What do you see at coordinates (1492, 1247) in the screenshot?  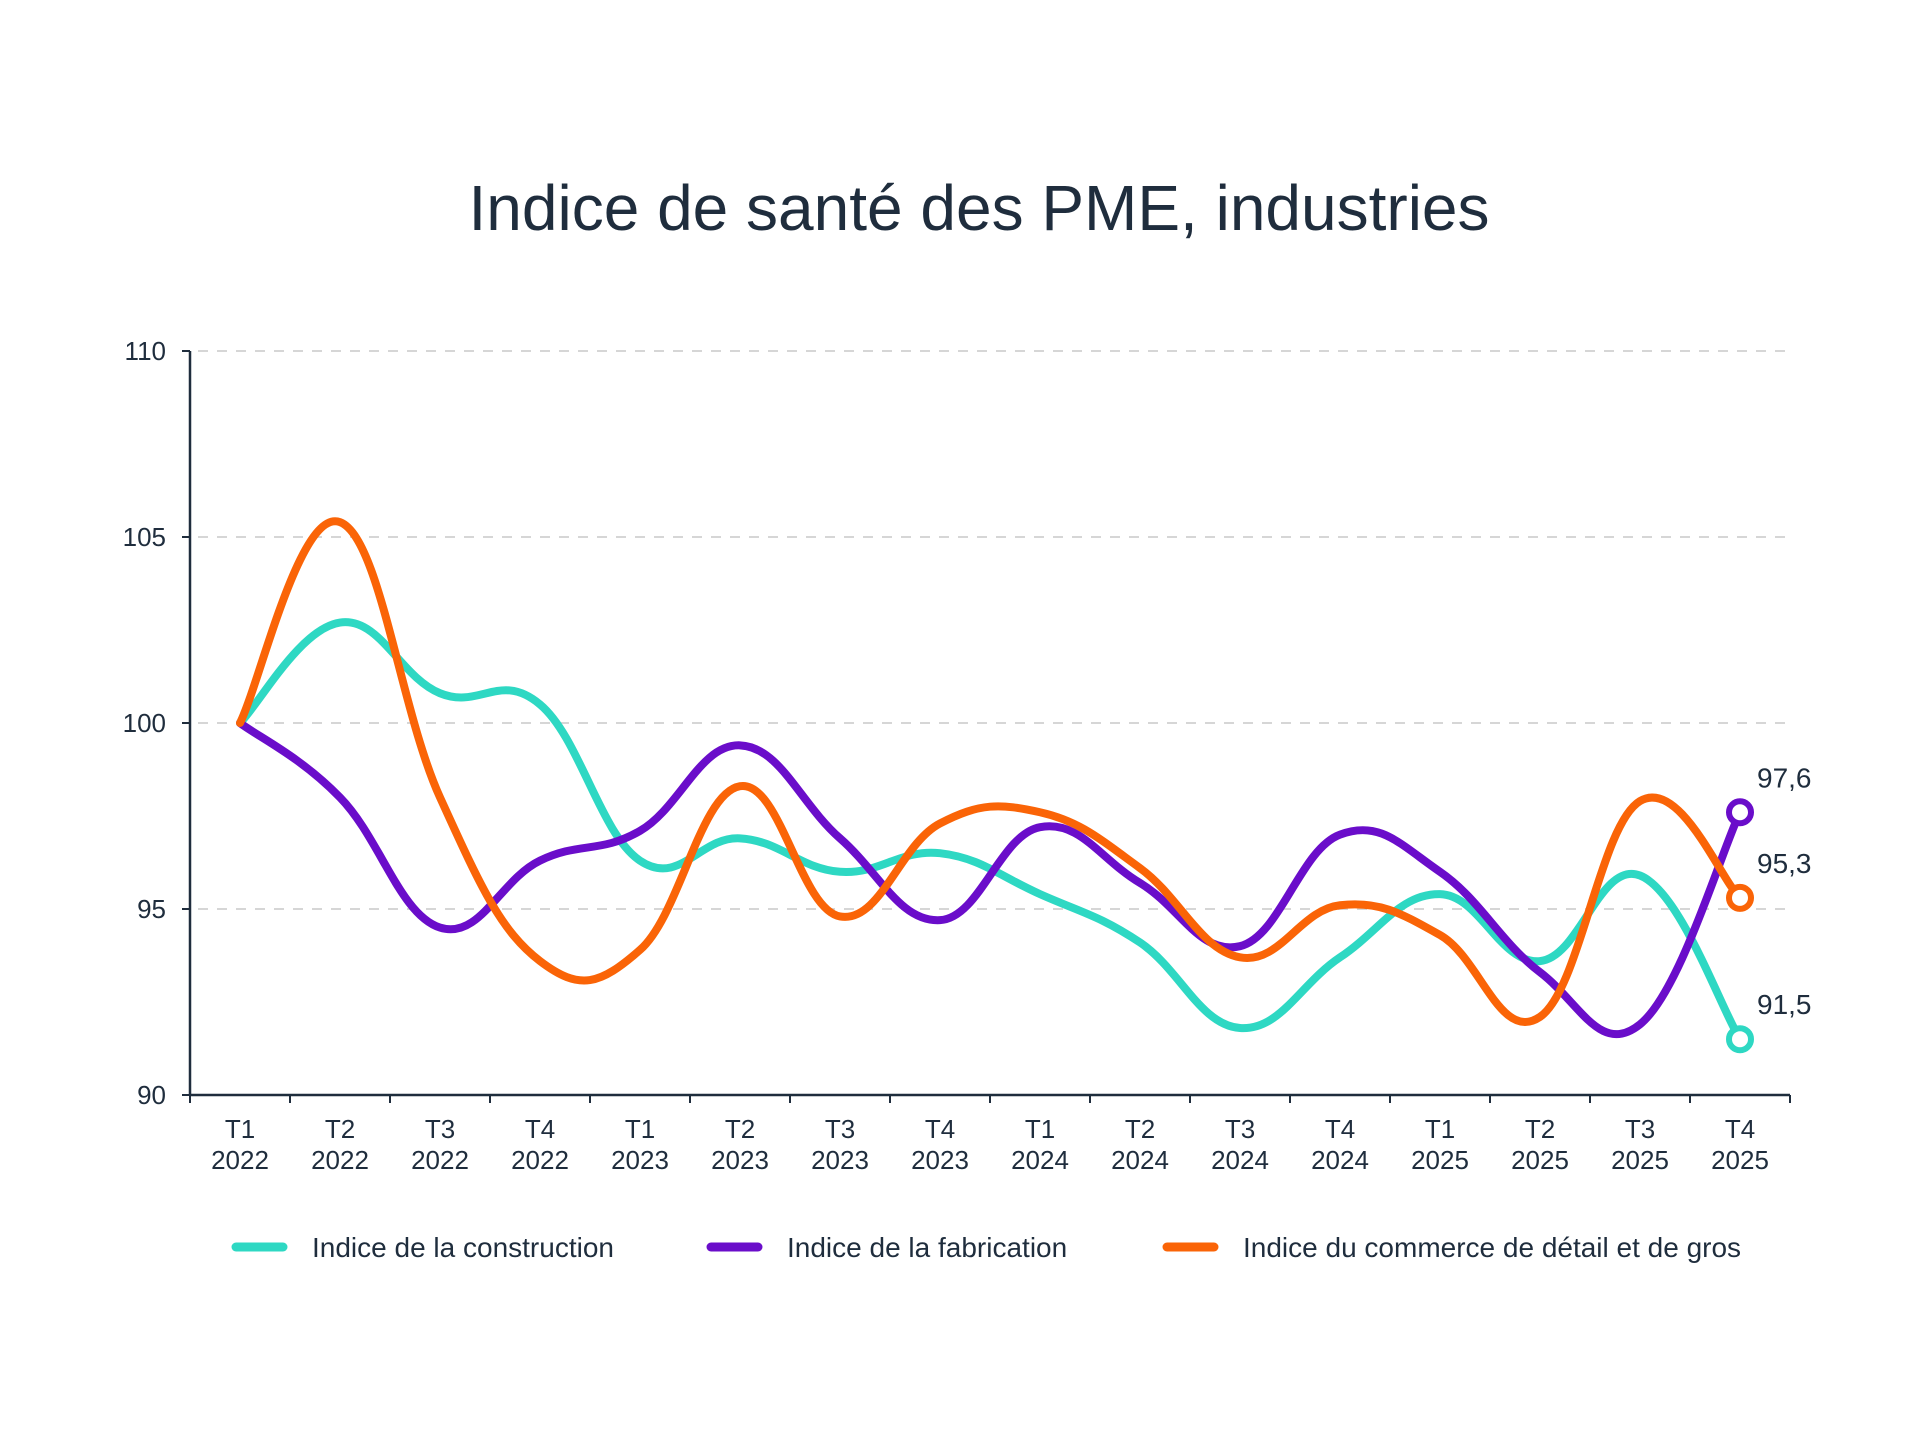 I see `legend-label: Indice du commerce de détail et de gros` at bounding box center [1492, 1247].